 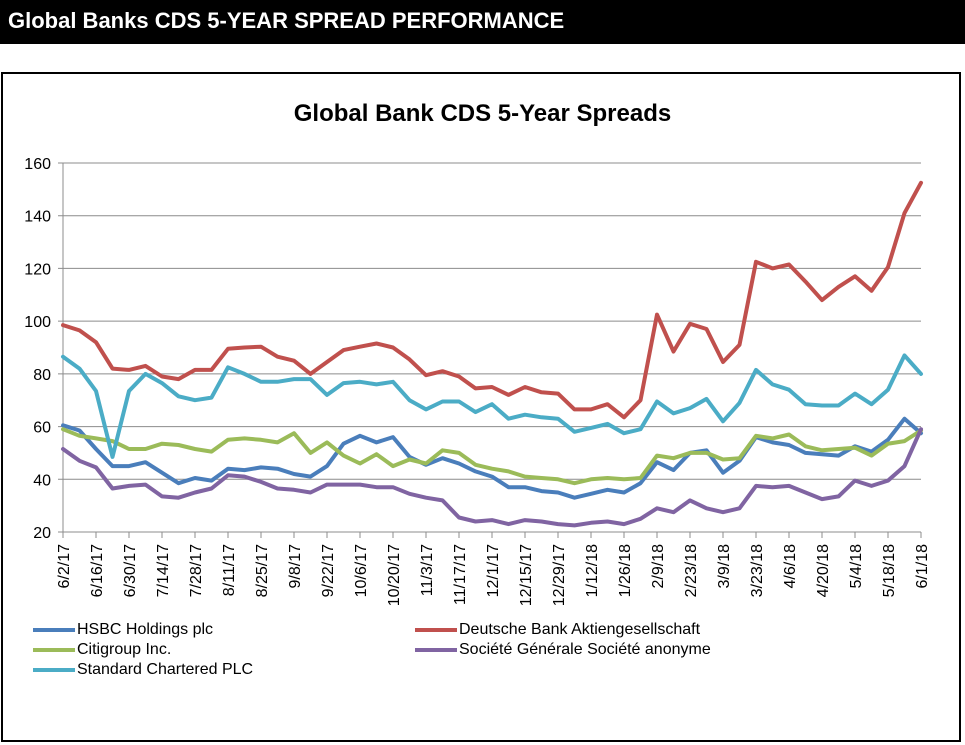 I want to click on x-tick-label: 1/12/18, so click(x=592, y=570).